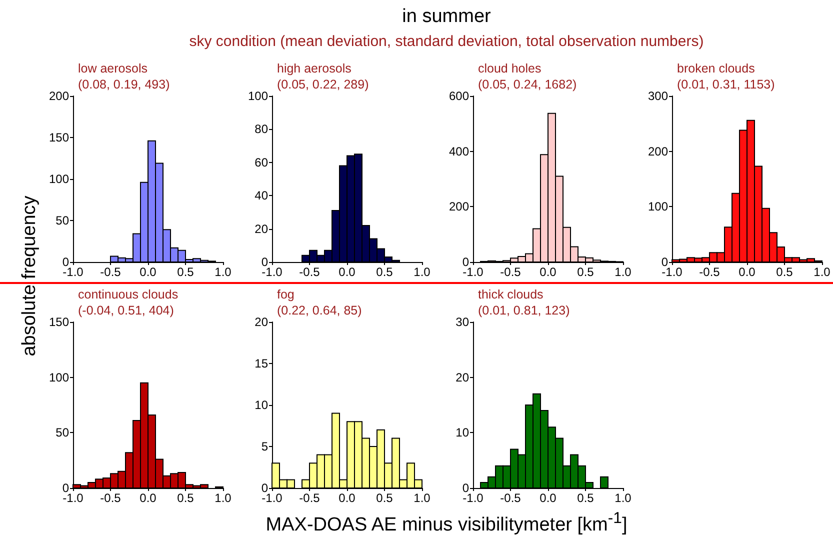 The width and height of the screenshot is (833, 544). What do you see at coordinates (124, 85) in the screenshot?
I see `text: (0.08, 0.19, 493)` at bounding box center [124, 85].